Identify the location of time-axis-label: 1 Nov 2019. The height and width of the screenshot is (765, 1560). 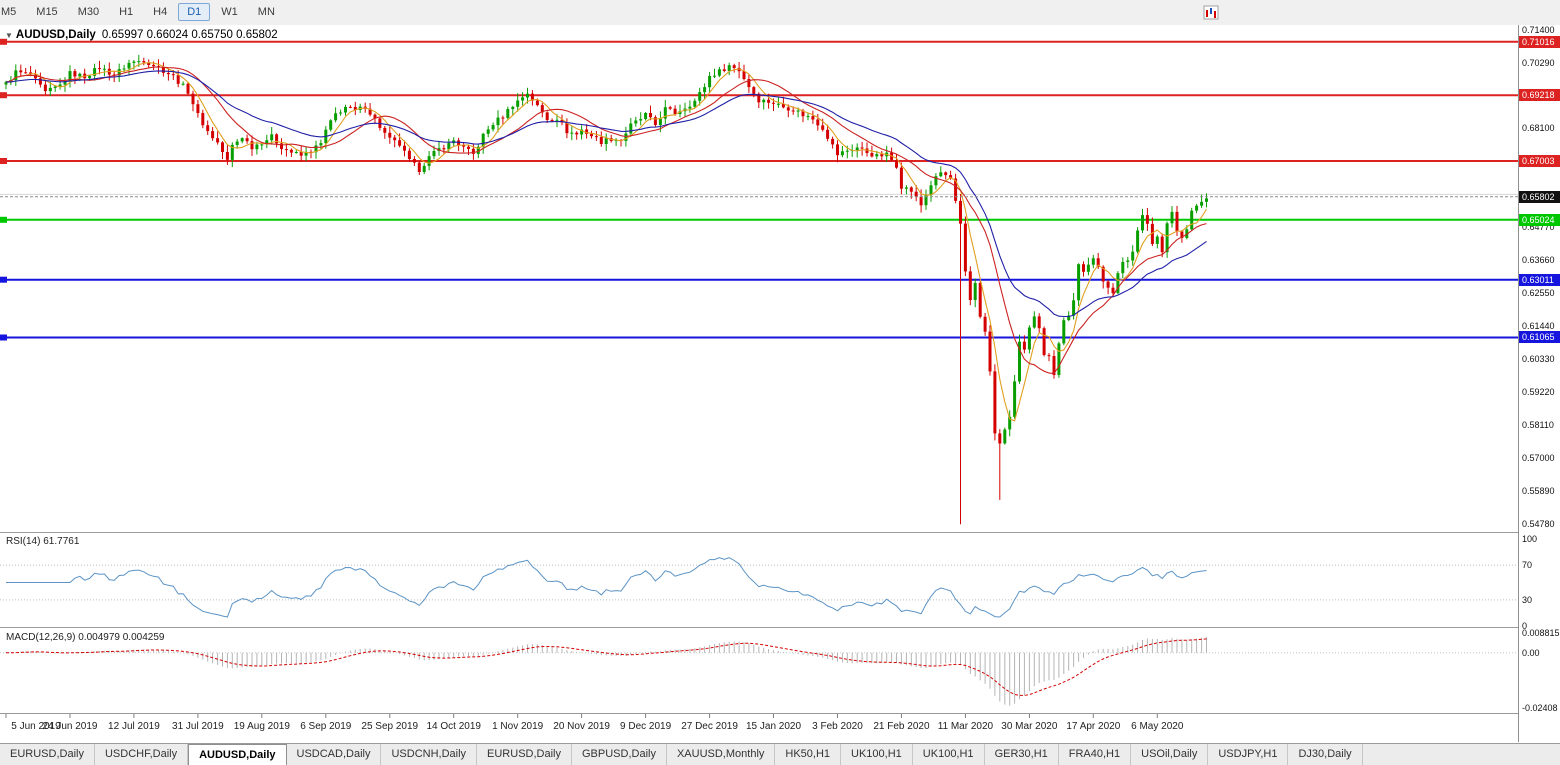
(518, 726).